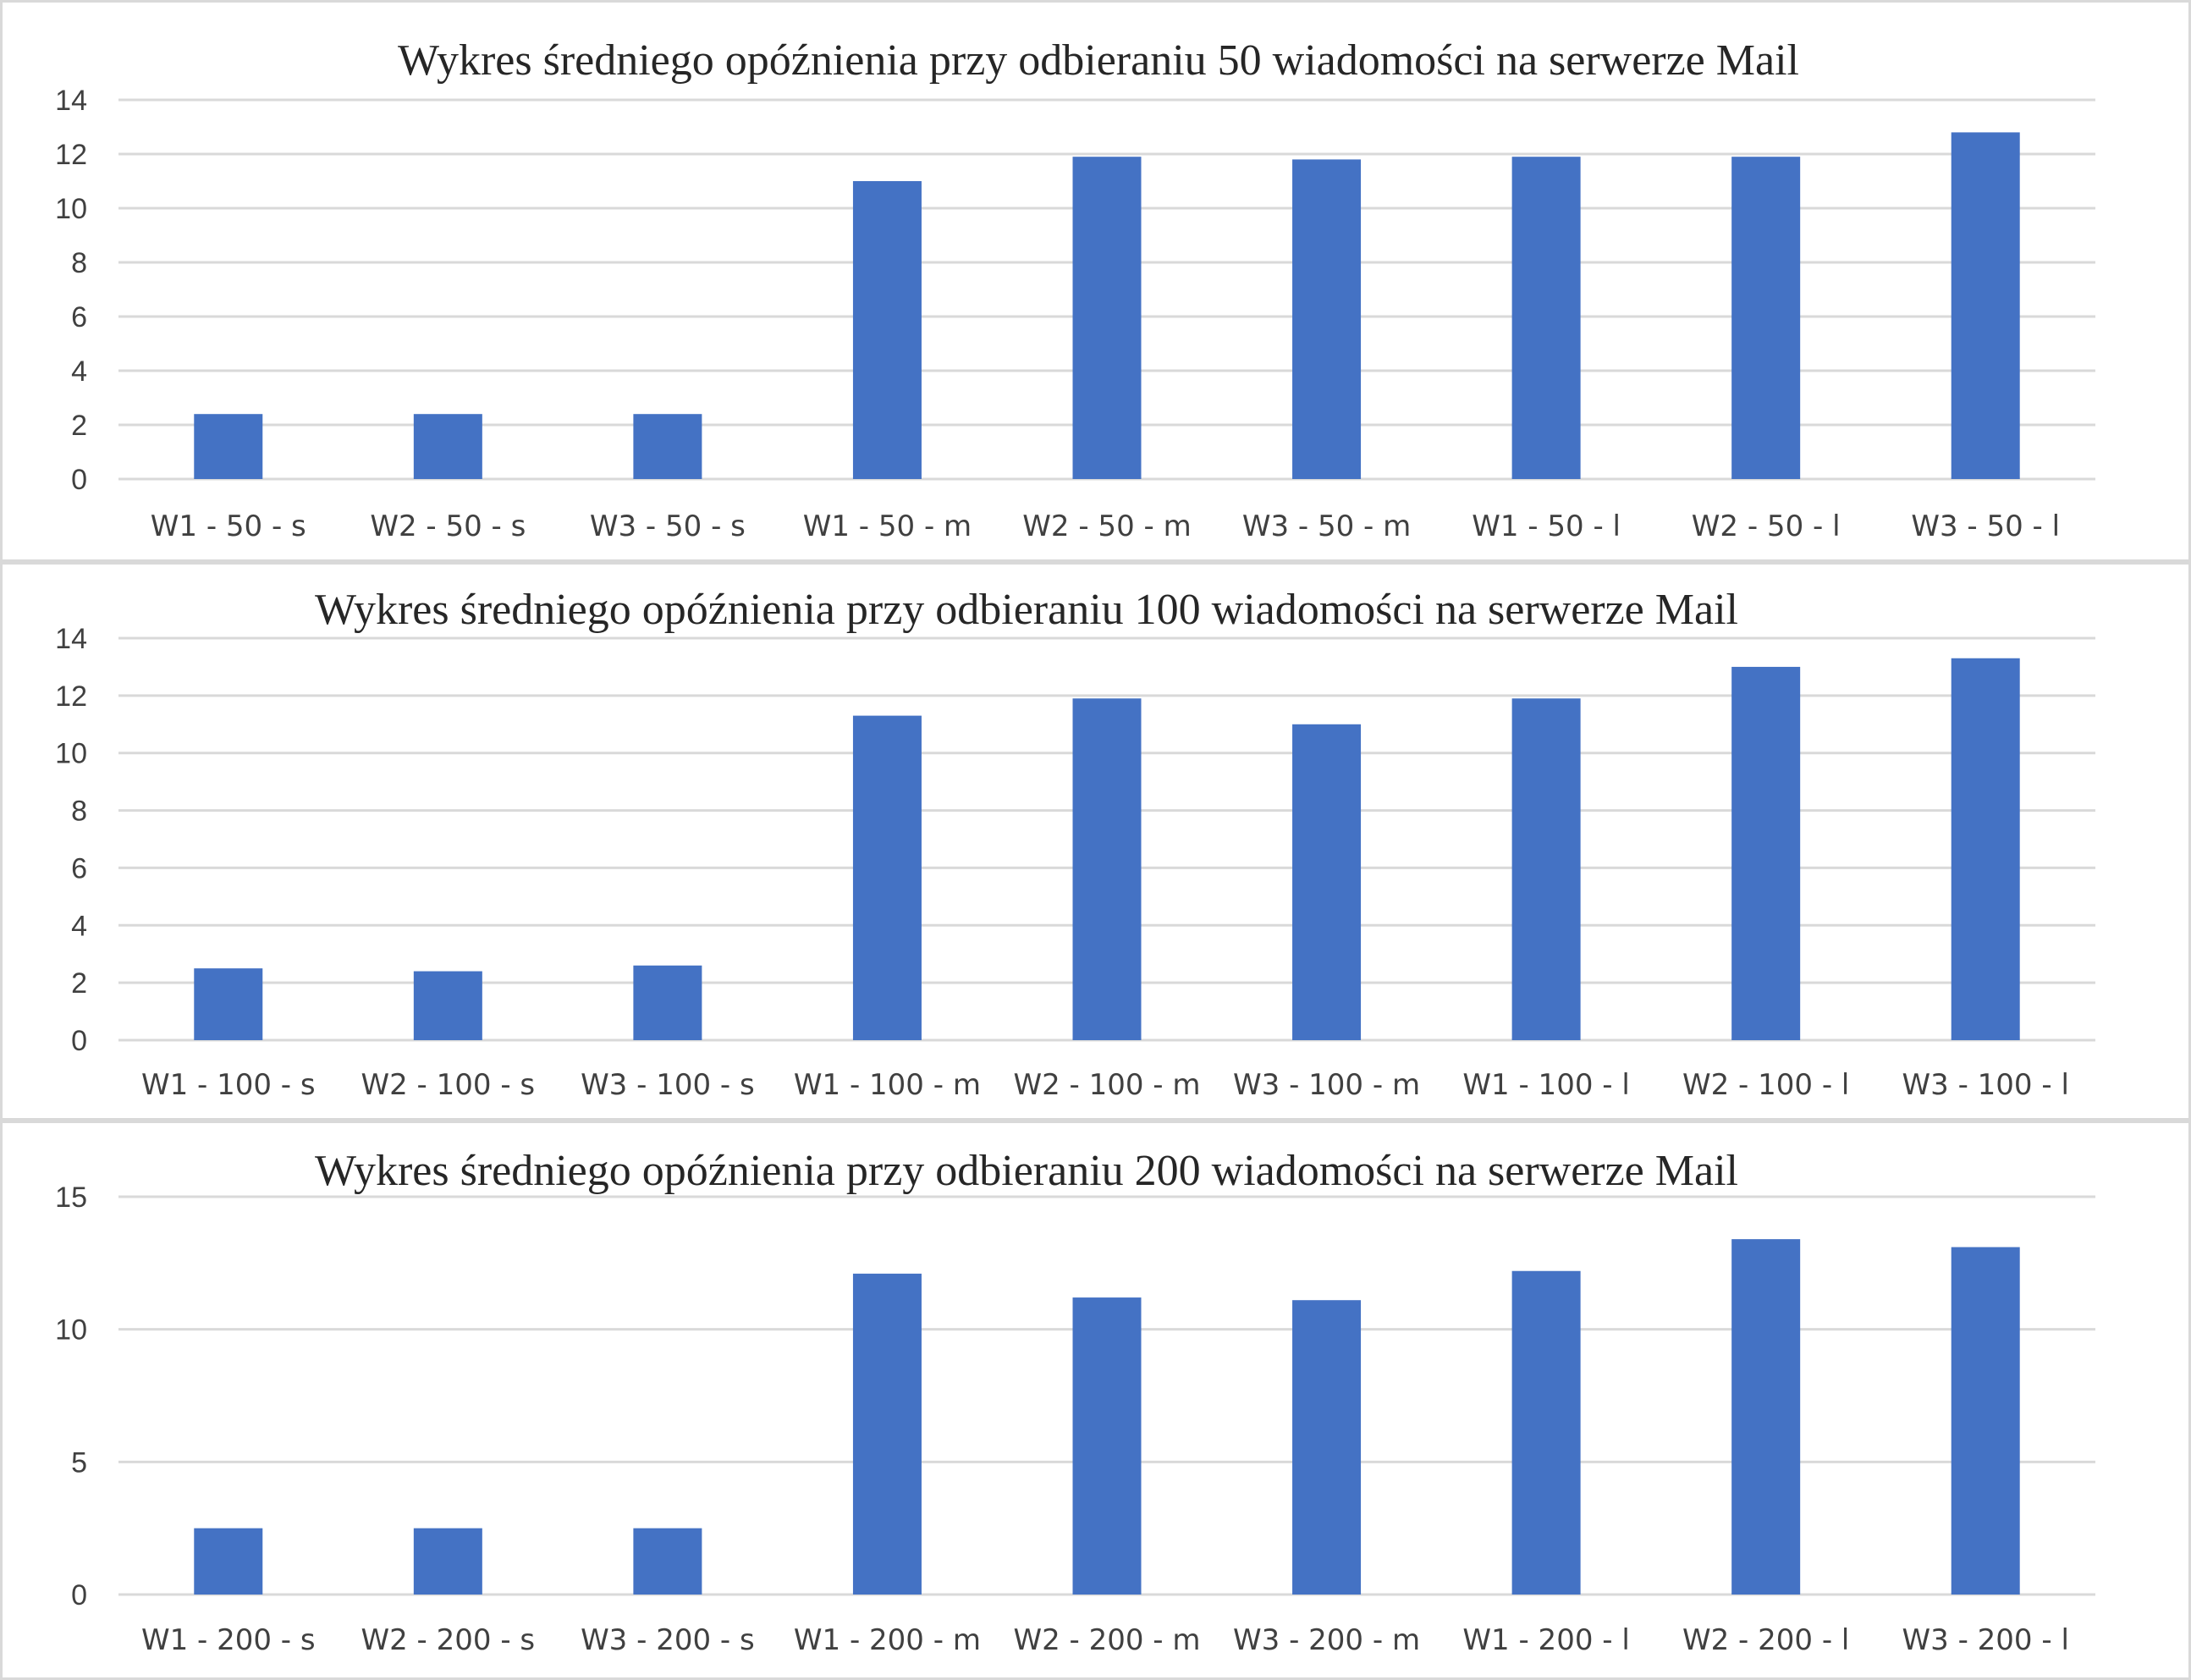 This screenshot has height=1680, width=2191. What do you see at coordinates (228, 526) in the screenshot?
I see `x-tick-label: W1 - 50 - s` at bounding box center [228, 526].